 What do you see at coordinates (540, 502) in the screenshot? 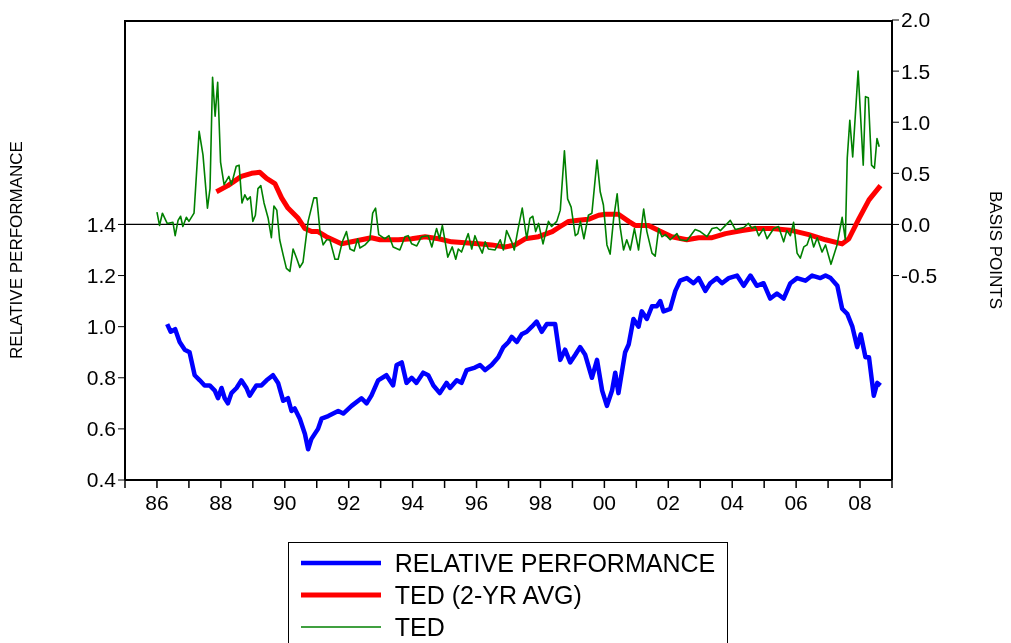
I see `x-tick-label: 98` at bounding box center [540, 502].